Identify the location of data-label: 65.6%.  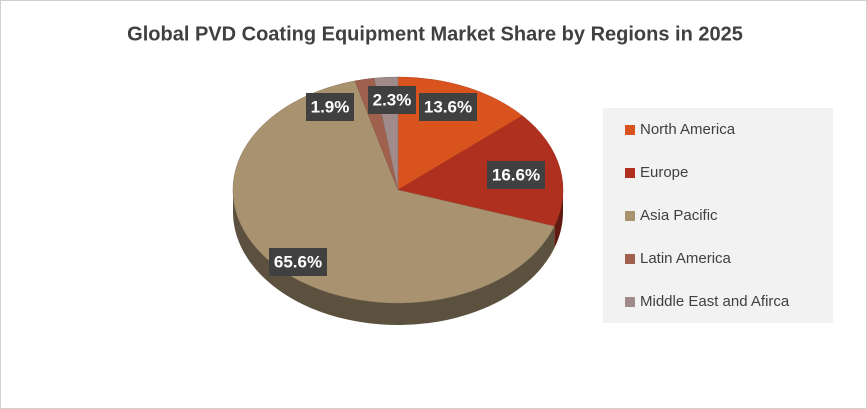
(298, 261).